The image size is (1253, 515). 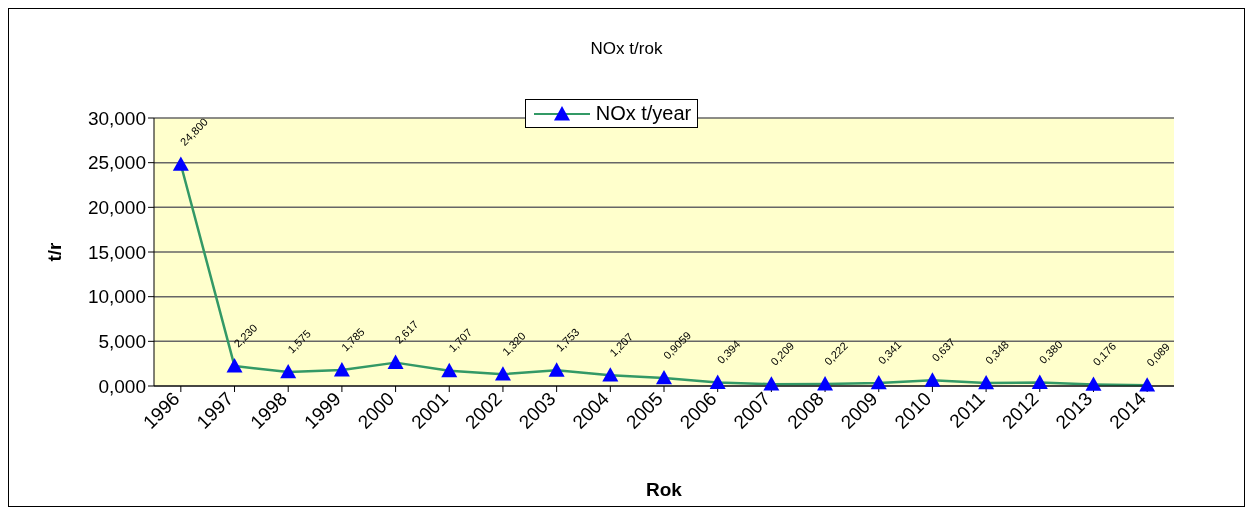 What do you see at coordinates (116, 118) in the screenshot?
I see `y-tick-label: 30,000` at bounding box center [116, 118].